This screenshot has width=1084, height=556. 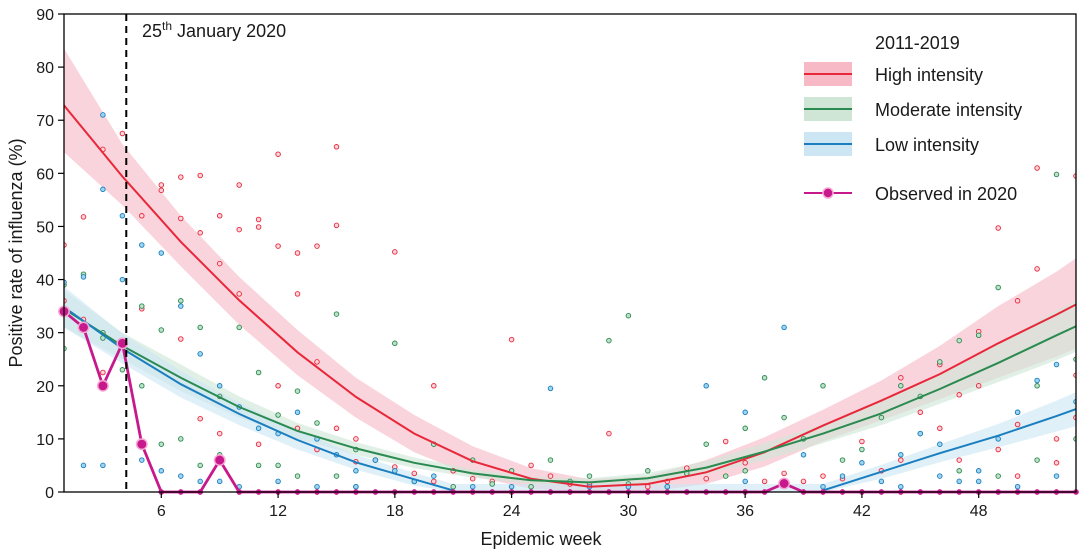 I want to click on low-intensity-line-early, so click(x=259, y=399).